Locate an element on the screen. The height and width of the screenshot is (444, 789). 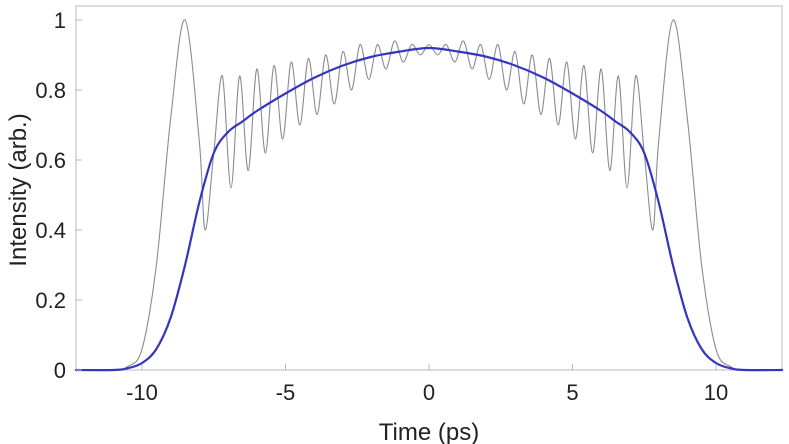
y-tick-label: 0.8 is located at coordinates (50, 90).